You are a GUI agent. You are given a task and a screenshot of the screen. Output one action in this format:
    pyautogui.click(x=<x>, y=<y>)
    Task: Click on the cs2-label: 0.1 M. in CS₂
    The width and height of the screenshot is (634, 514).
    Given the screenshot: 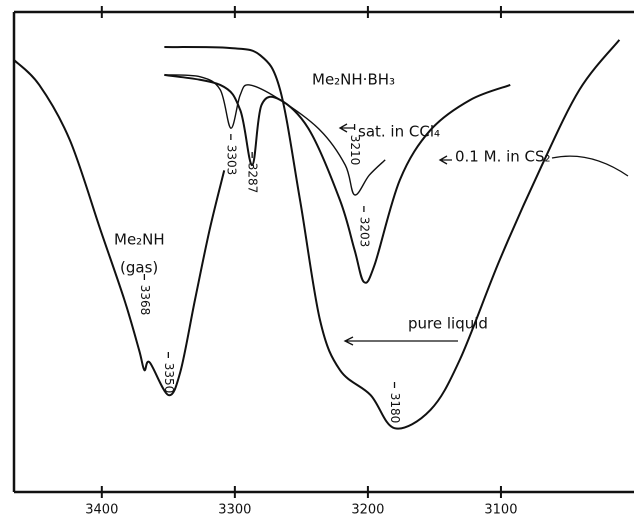 What is the action you would take?
    pyautogui.click(x=503, y=157)
    